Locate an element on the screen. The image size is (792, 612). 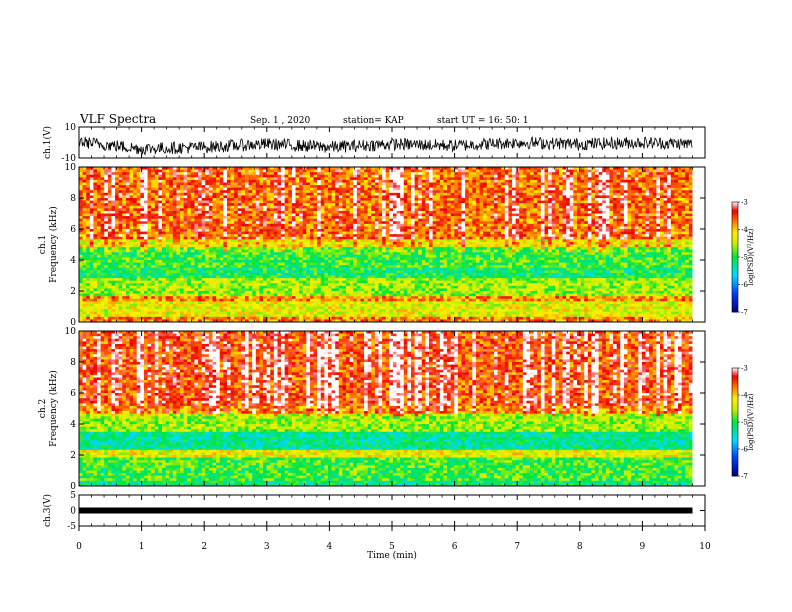
x-tick-label: 4 is located at coordinates (330, 547).